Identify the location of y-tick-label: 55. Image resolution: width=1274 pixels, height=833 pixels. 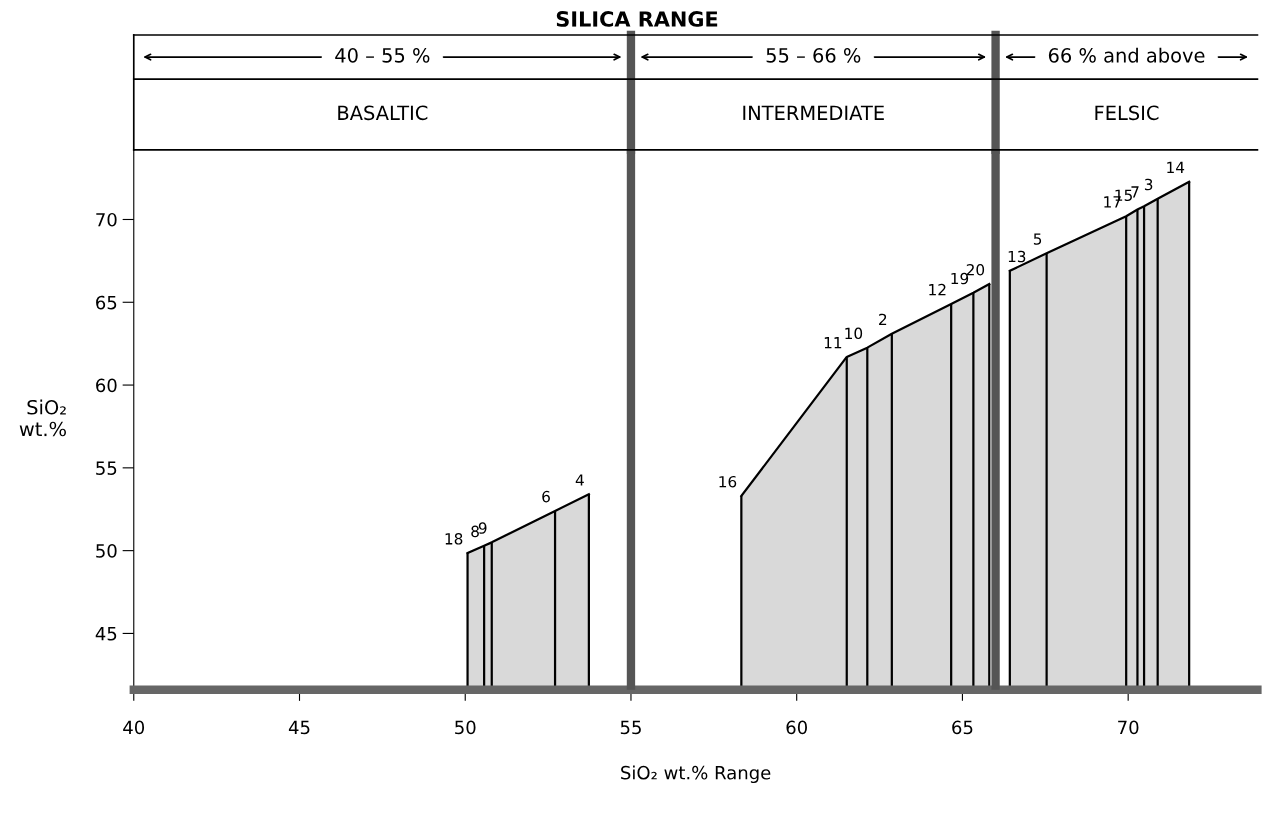
(106, 468).